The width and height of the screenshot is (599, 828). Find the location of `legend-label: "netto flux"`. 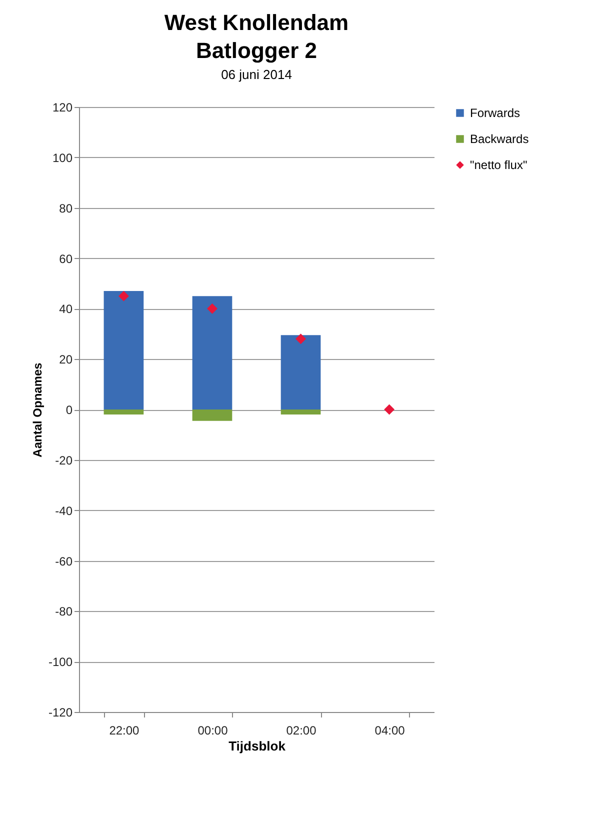

legend-label: "netto flux" is located at coordinates (499, 165).